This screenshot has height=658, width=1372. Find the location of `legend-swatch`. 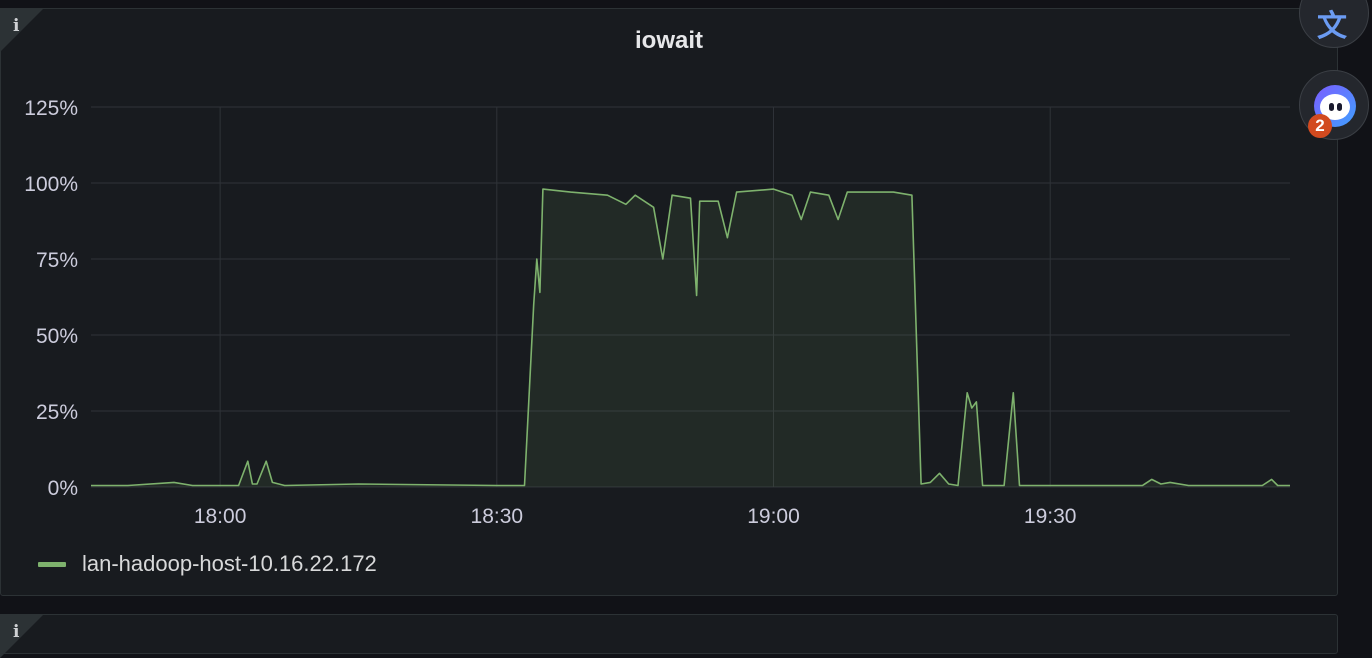

legend-swatch is located at coordinates (52, 564).